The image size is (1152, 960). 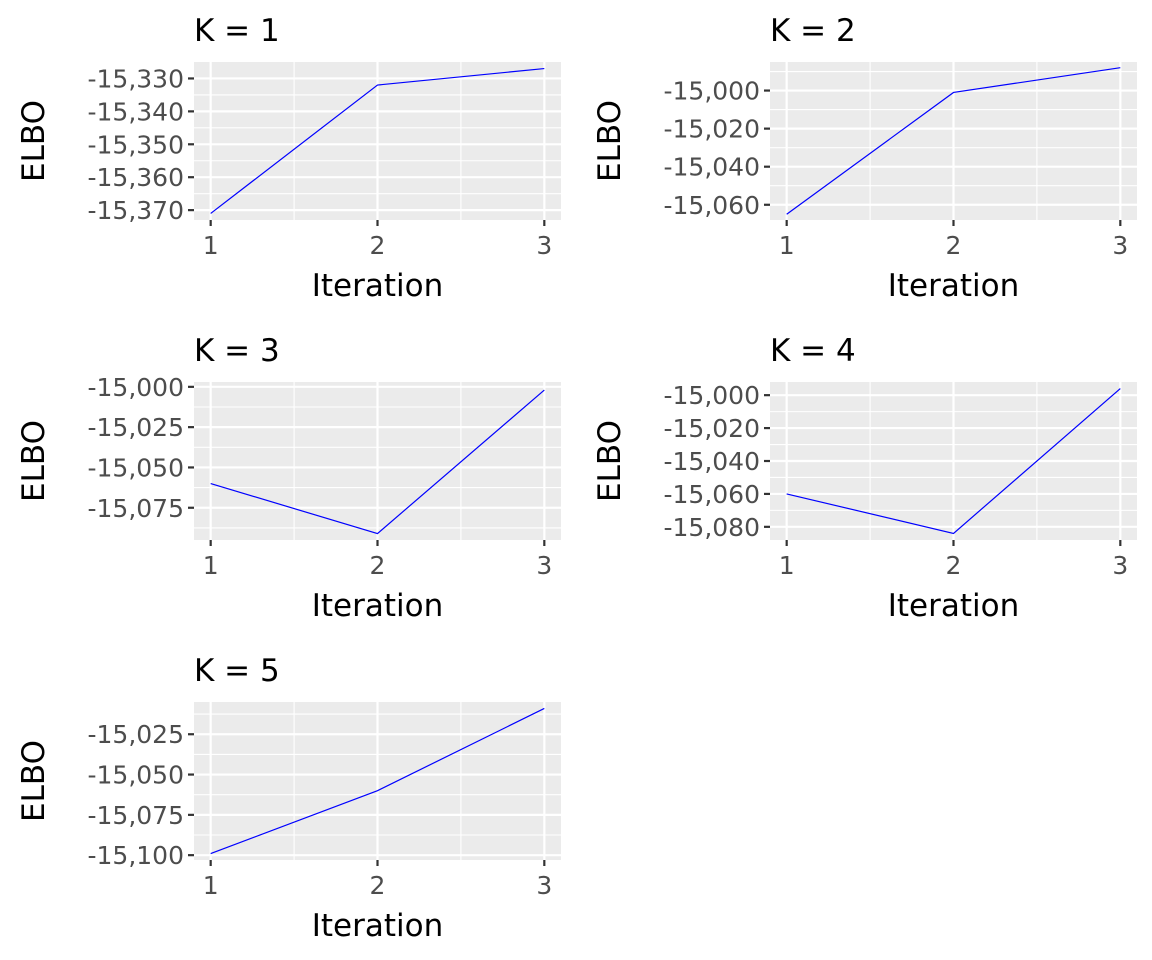 I want to click on y-tick-label: -15,360, so click(x=136, y=177).